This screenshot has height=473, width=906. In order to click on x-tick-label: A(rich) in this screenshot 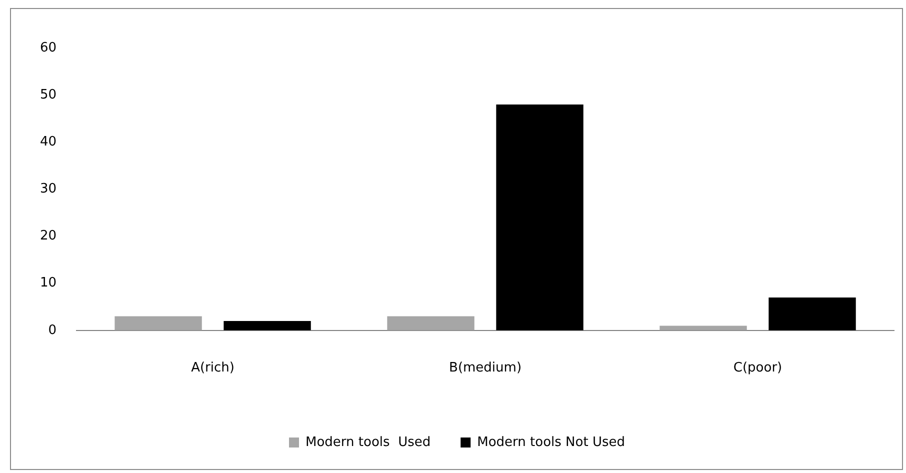, I will do `click(212, 368)`.